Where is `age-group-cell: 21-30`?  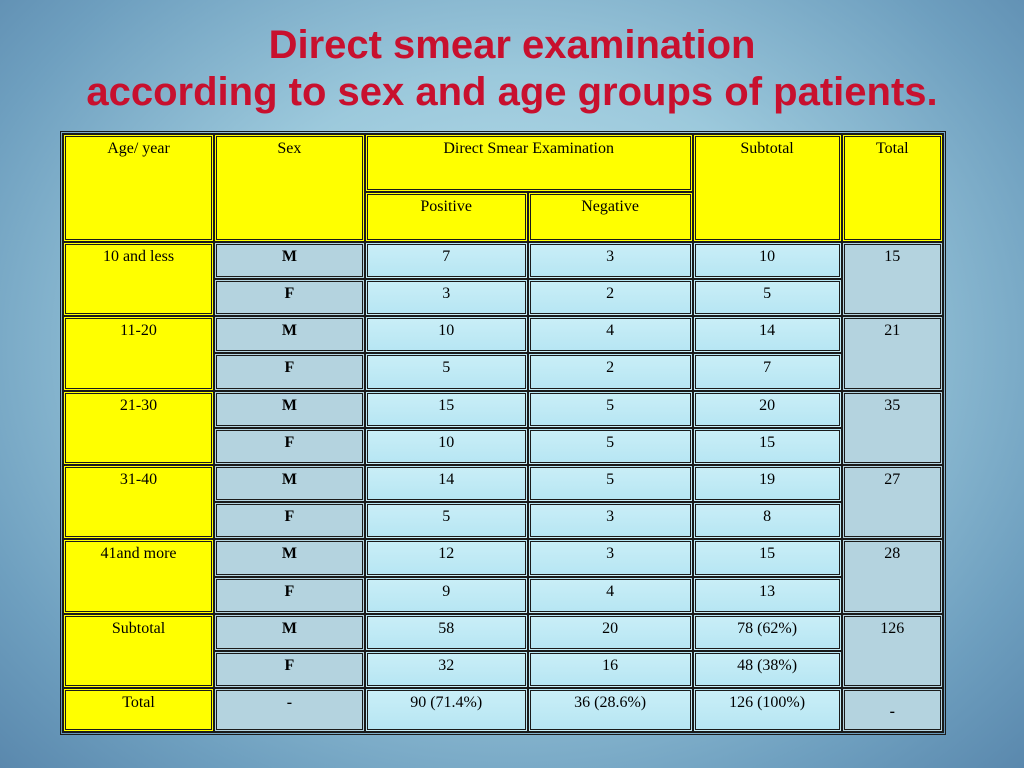 age-group-cell: 21-30 is located at coordinates (139, 427).